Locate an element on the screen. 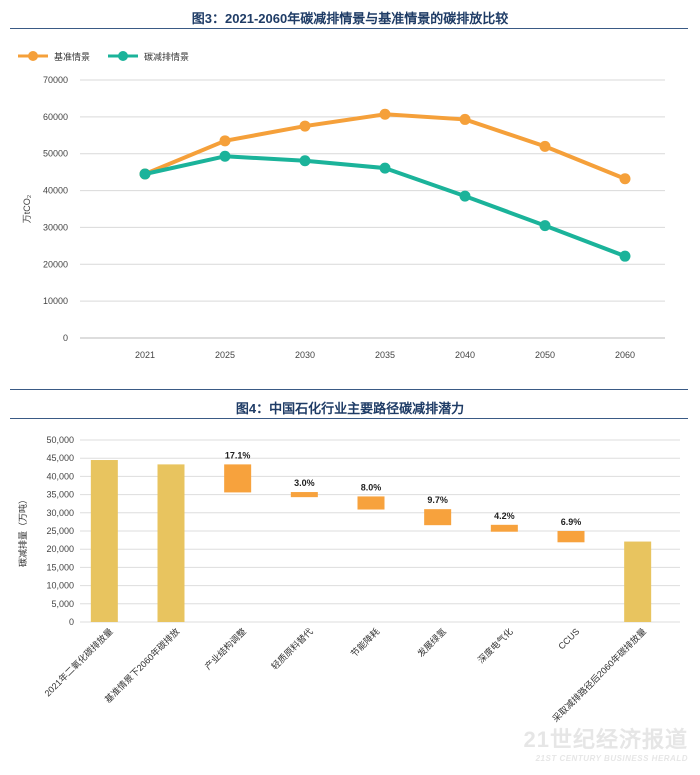 The width and height of the screenshot is (700, 775). x-category-label: 产业结构调整 is located at coordinates (225, 649).